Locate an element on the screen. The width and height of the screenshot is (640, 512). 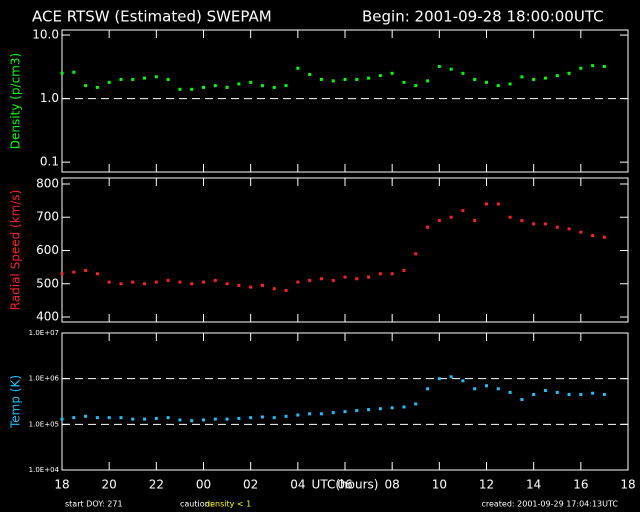
created-time: created: 2001-09-29 17:04:13UTC is located at coordinates (549, 504).